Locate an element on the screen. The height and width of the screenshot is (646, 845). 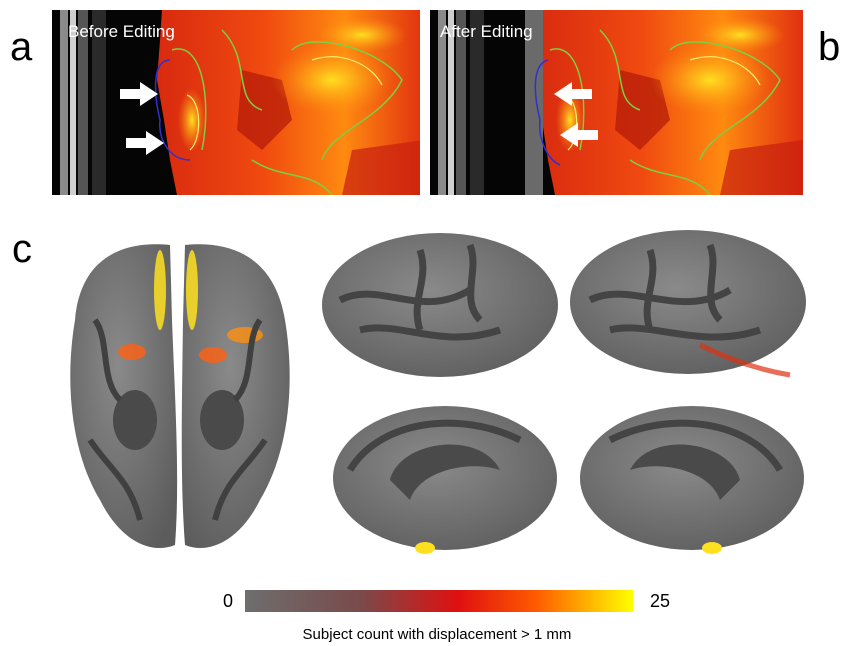
panel-label: c is located at coordinates (22, 249).